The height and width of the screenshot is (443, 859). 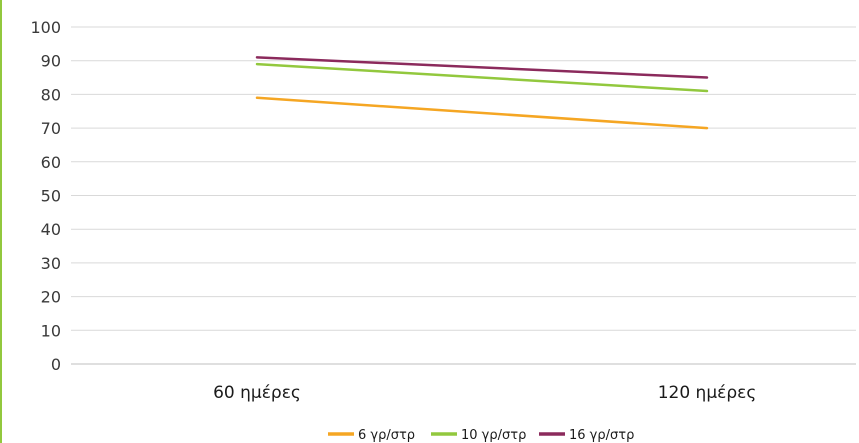 I want to click on y-tick-label: 90, so click(x=51, y=61).